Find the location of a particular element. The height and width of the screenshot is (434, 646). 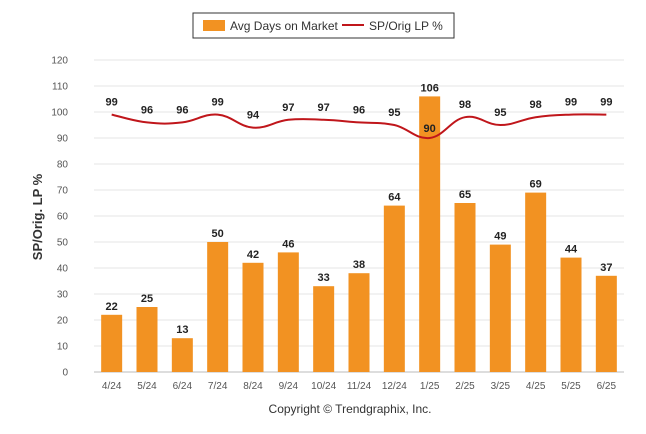

line-data-labels: 99 96 96 99 94 97 97 96 95 90 98 95 98 99 99 is located at coordinates (359, 116).